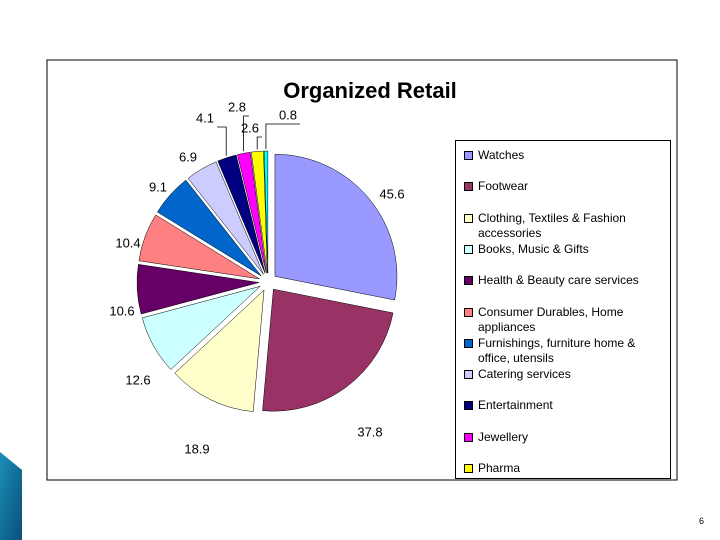 The image size is (720, 540). What do you see at coordinates (158, 186) in the screenshot?
I see `data-label: 9.1` at bounding box center [158, 186].